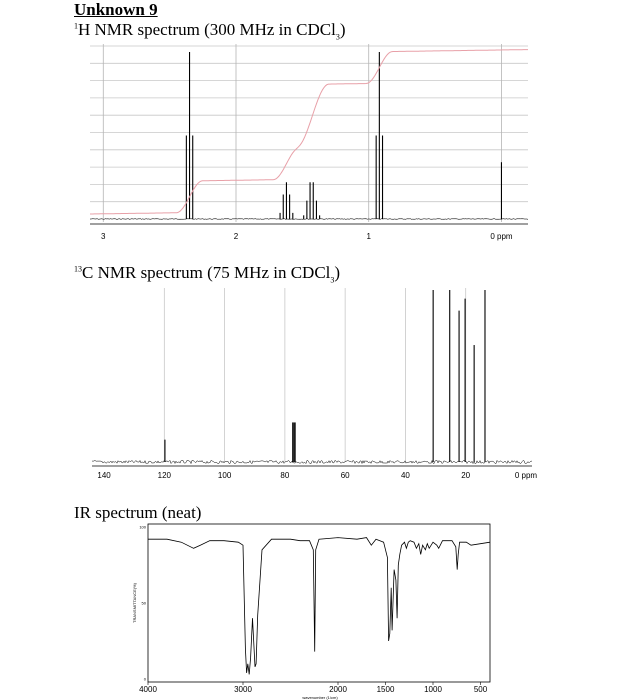 Image resolution: width=622 pixels, height=700 pixels. I want to click on c-nmr-tick-label: 40, so click(405, 475).